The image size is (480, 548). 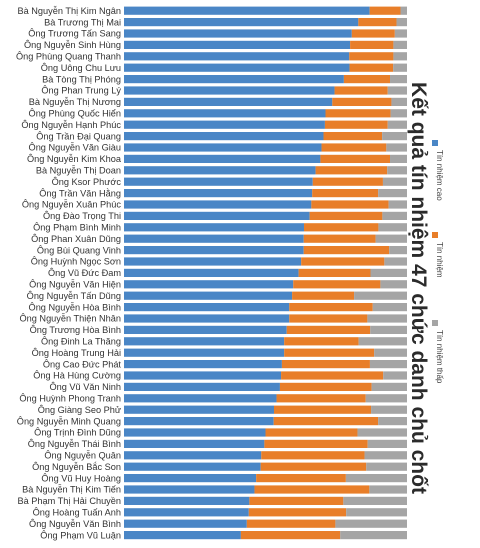 I want to click on category-label: Ông Nguyễn Thái Bình, so click(x=74, y=444).